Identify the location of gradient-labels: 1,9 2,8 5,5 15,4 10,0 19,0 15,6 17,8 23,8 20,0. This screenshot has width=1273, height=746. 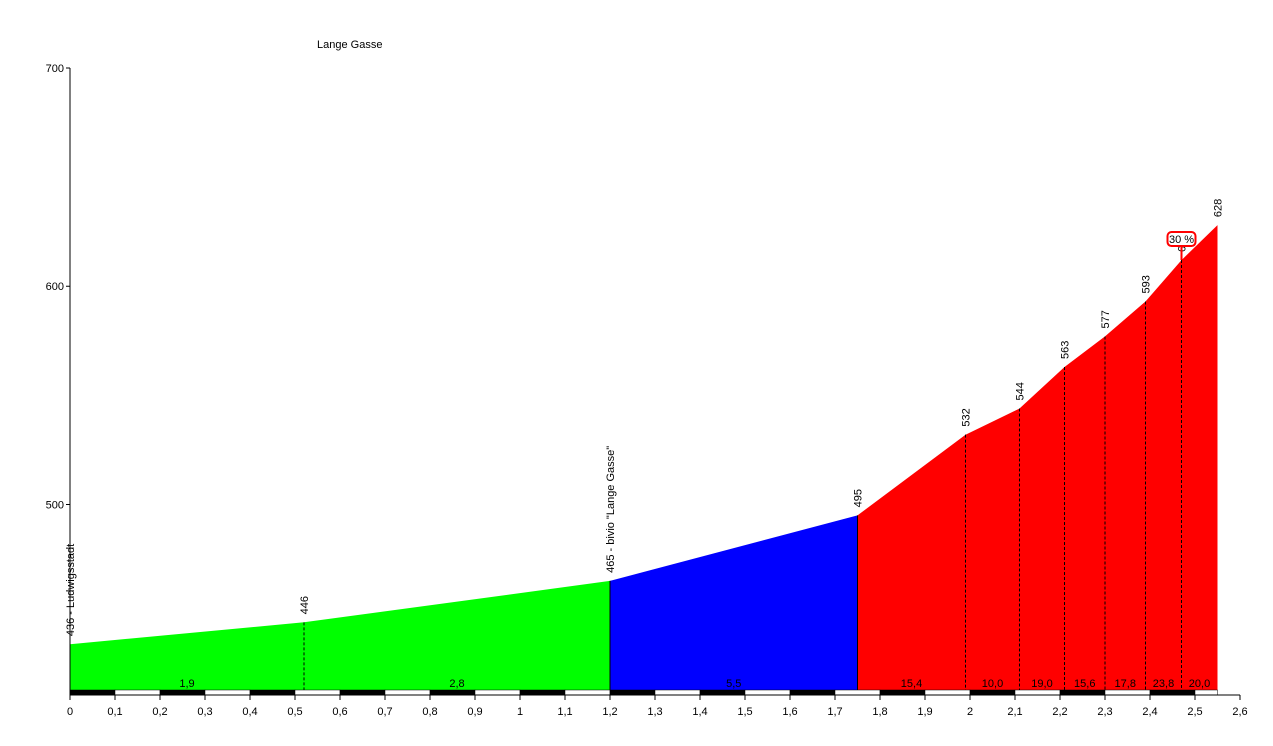
(694, 684).